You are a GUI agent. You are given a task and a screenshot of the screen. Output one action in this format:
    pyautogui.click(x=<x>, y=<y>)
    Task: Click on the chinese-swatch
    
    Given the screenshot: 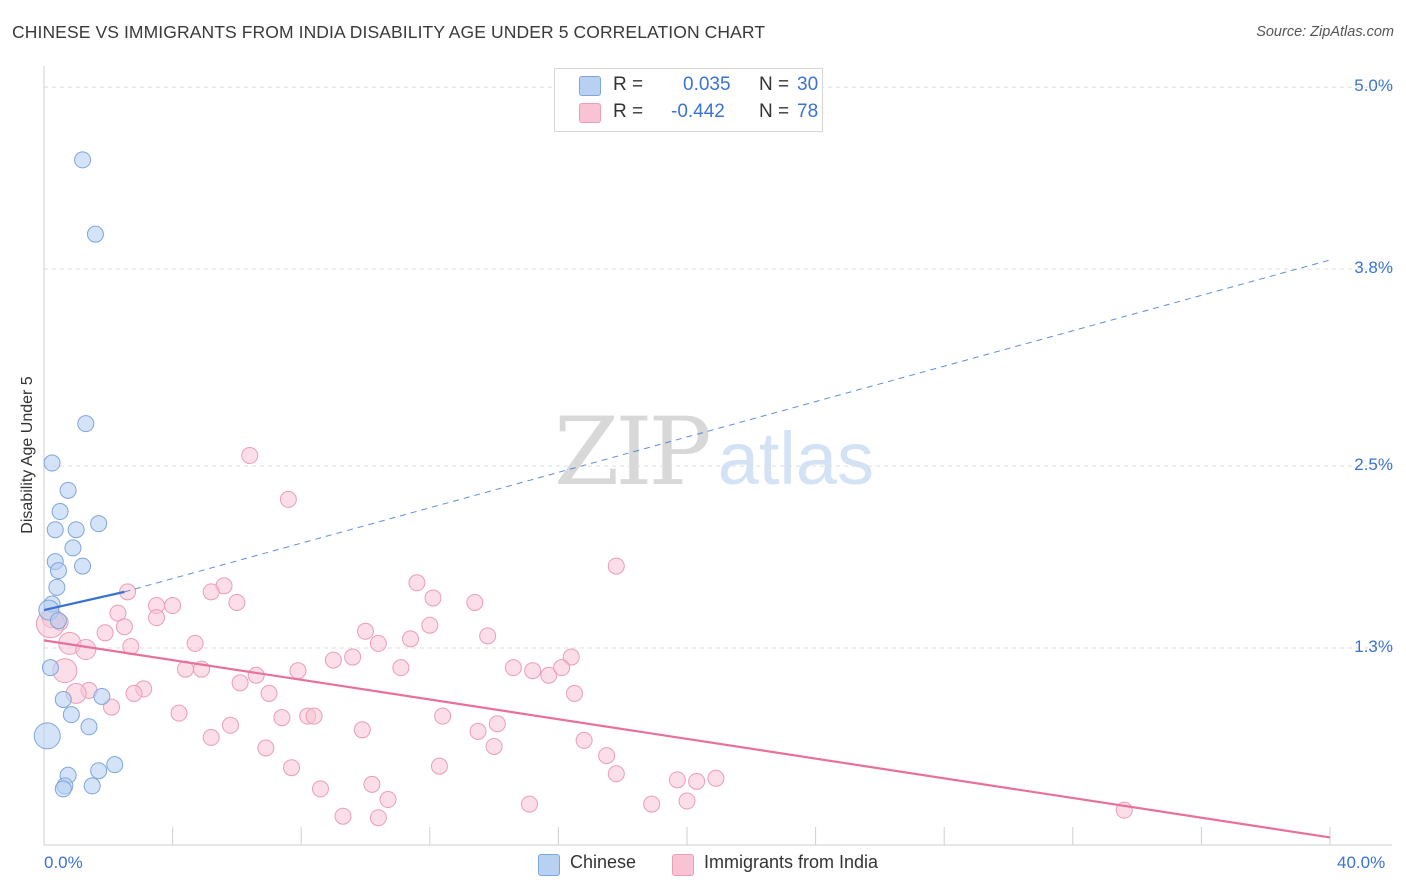 What is the action you would take?
    pyautogui.click(x=590, y=86)
    